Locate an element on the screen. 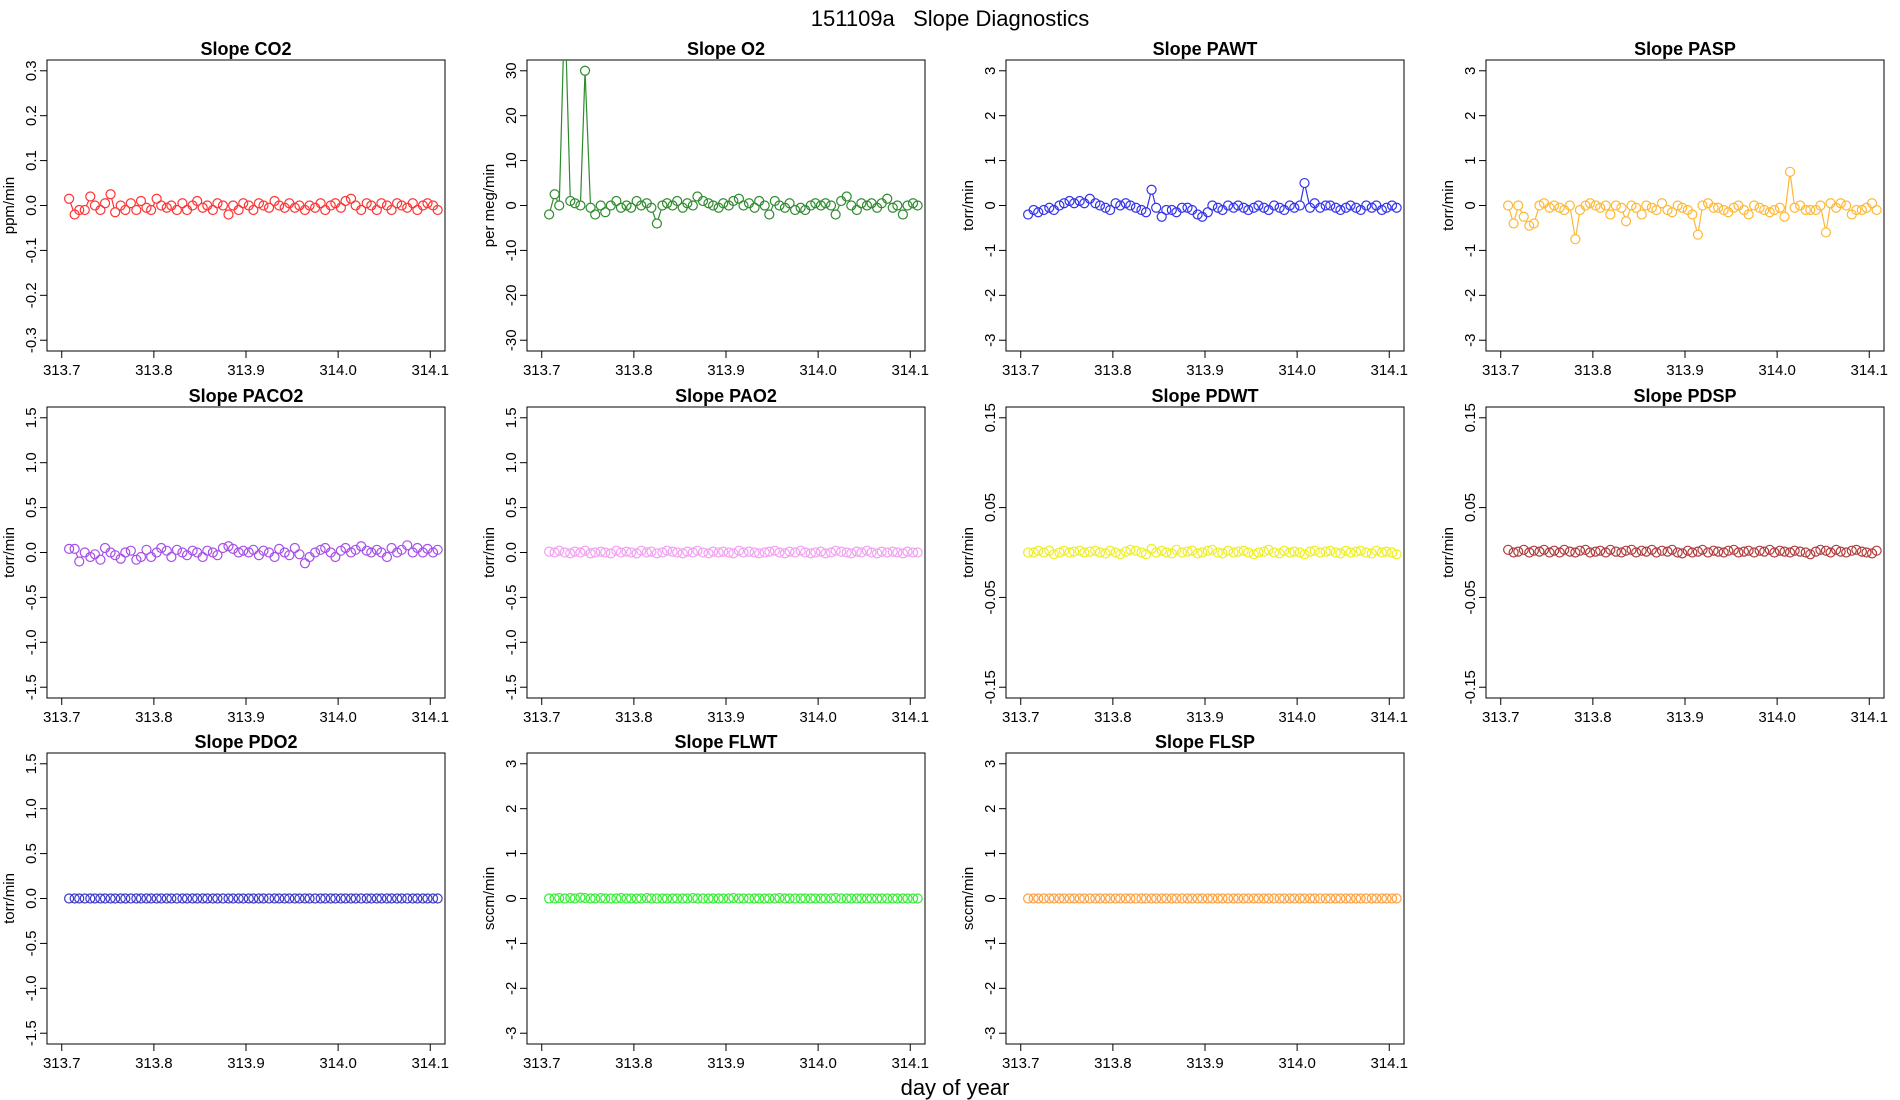 Image resolution: width=1900 pixels, height=1100 pixels. y-tick-label: 0.0 is located at coordinates (31, 552).